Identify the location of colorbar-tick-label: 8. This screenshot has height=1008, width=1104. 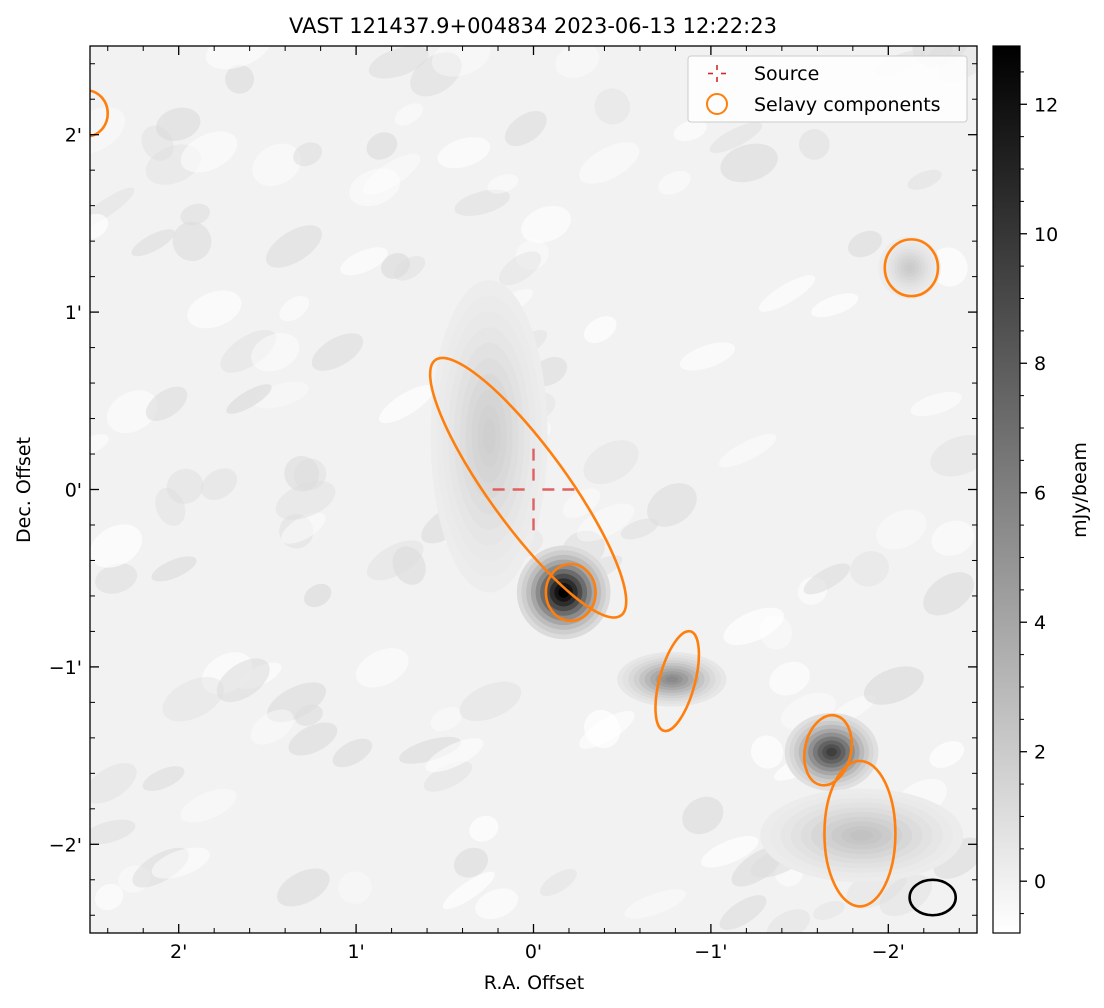
(1040, 364).